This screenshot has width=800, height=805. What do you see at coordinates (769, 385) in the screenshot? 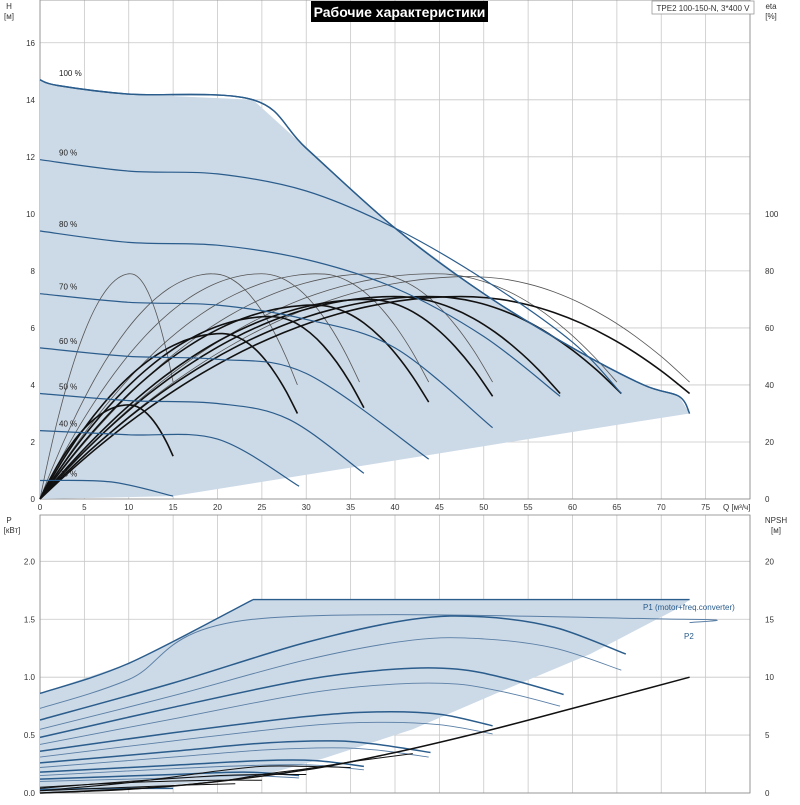
I see `perf-right-tick-label: 40` at bounding box center [769, 385].